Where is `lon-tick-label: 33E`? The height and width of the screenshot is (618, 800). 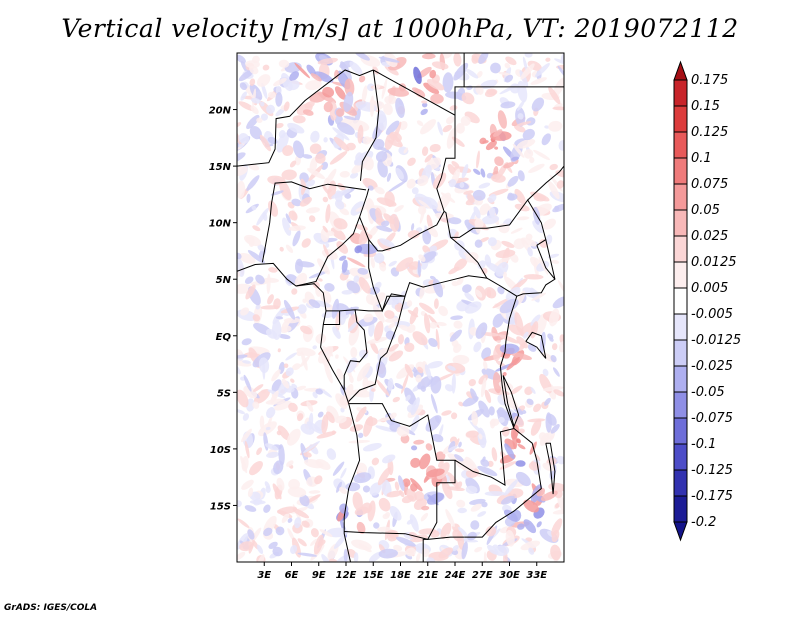 lon-tick-label: 33E is located at coordinates (536, 575).